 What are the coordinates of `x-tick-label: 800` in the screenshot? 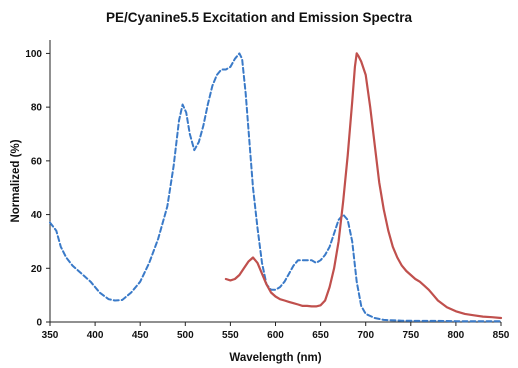 It's located at (456, 335).